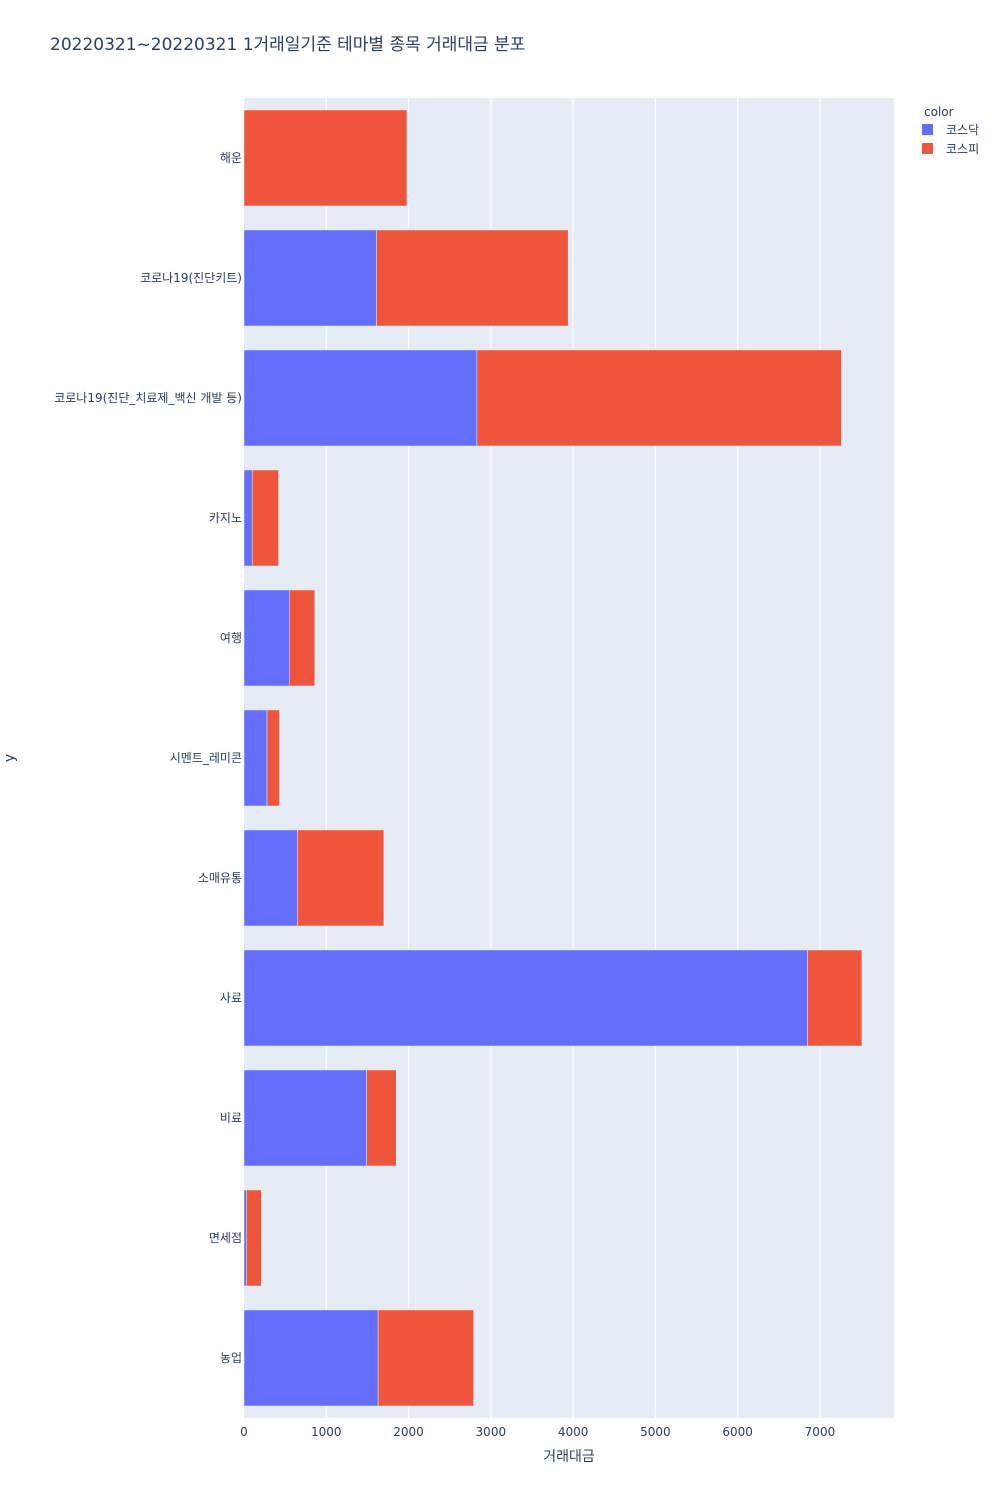 This screenshot has height=1500, width=1000. Describe the element at coordinates (244, 1432) in the screenshot. I see `x-tick-label-0: 0` at that location.